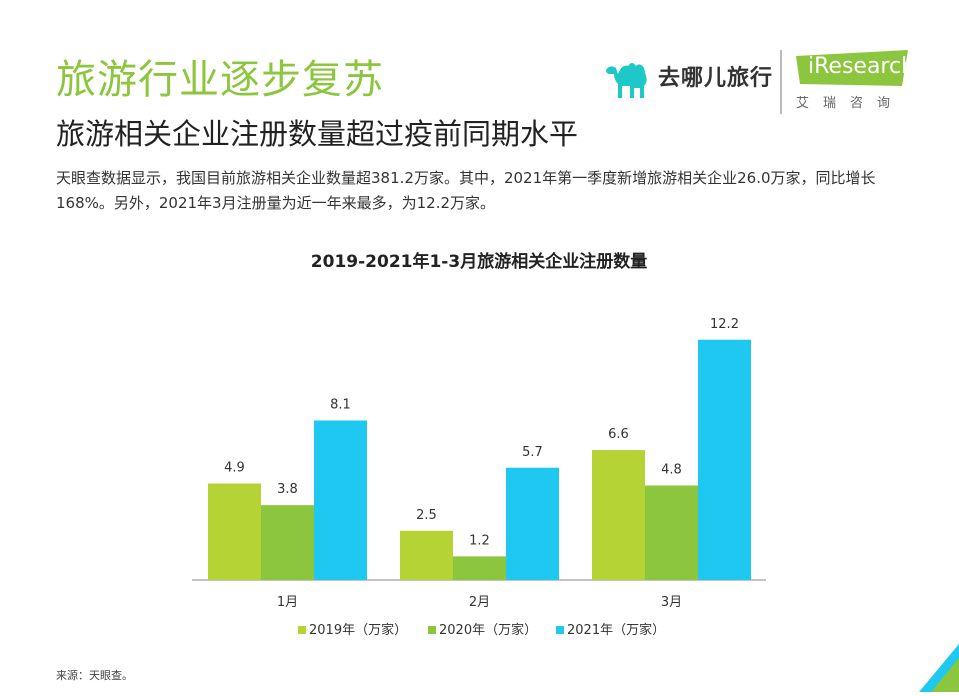 This screenshot has width=959, height=696. What do you see at coordinates (616, 630) in the screenshot?
I see `legend-label: 2021年（万家）` at bounding box center [616, 630].